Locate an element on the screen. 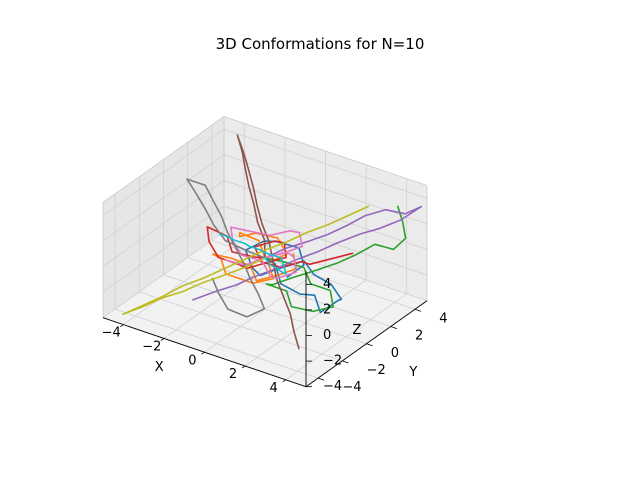 The width and height of the screenshot is (640, 484). x-tick-label: −4 is located at coordinates (111, 333).